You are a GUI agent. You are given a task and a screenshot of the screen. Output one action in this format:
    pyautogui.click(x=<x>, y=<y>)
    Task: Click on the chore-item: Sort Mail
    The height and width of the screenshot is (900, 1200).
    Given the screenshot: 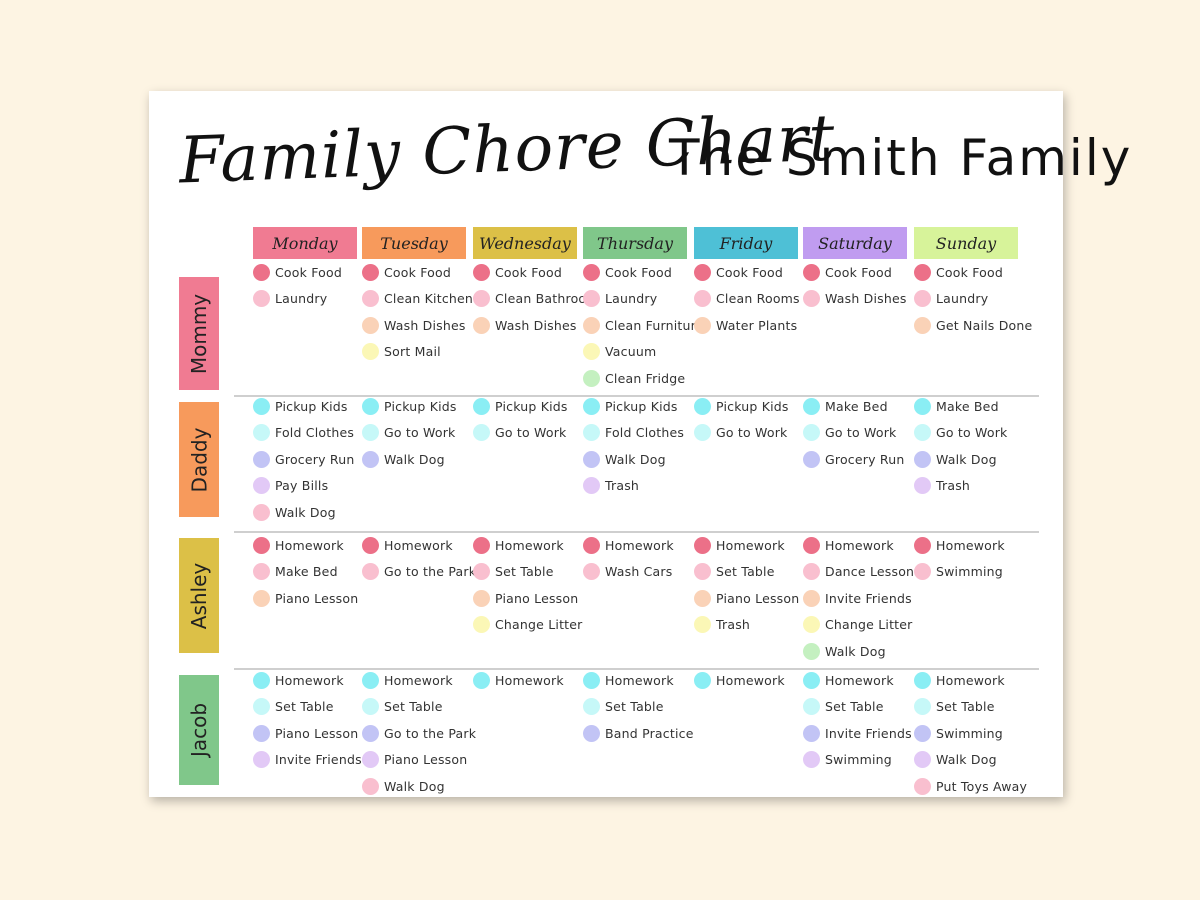 What is the action you would take?
    pyautogui.click(x=401, y=352)
    